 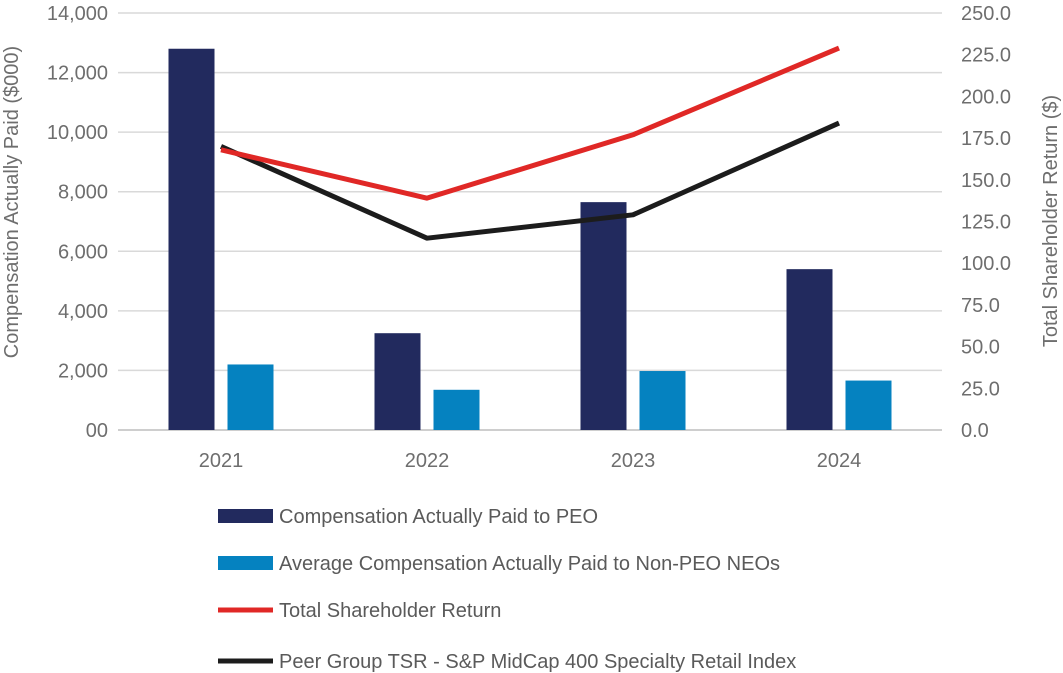 I want to click on y-tick-label: 00, so click(x=97, y=431).